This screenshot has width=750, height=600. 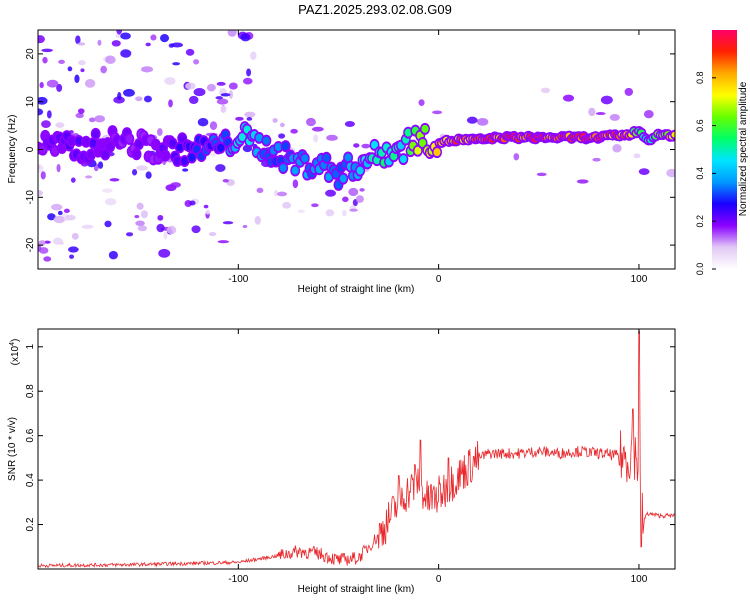 I want to click on spectrogram-x-tick-label: -100, so click(x=238, y=279).